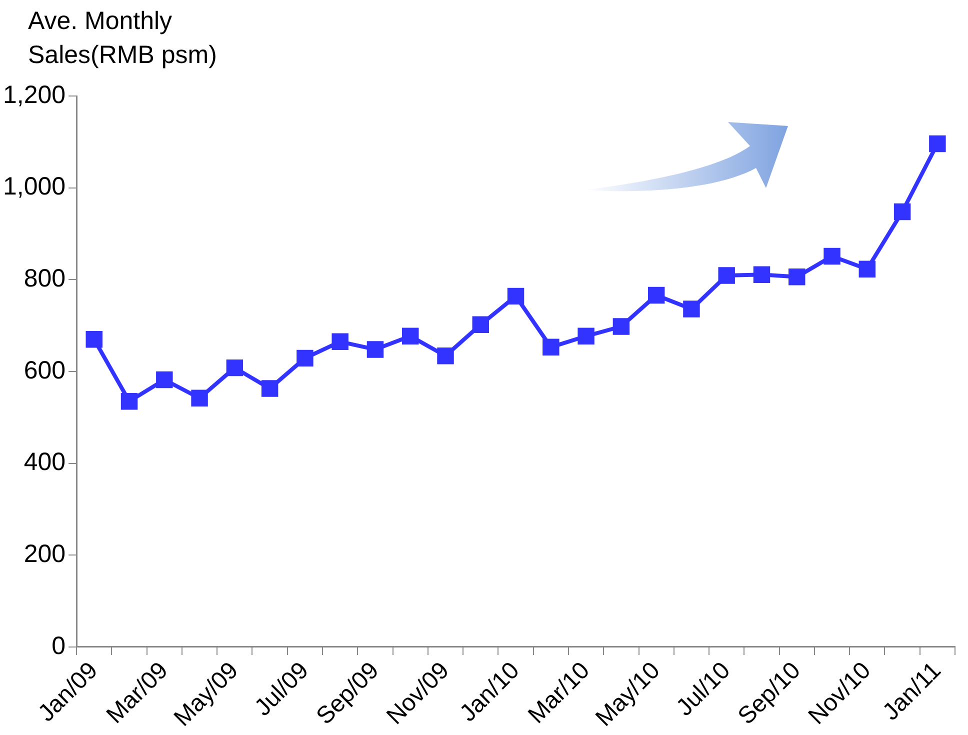  What do you see at coordinates (34, 186) in the screenshot?
I see `y-tick-label: 1,000` at bounding box center [34, 186].